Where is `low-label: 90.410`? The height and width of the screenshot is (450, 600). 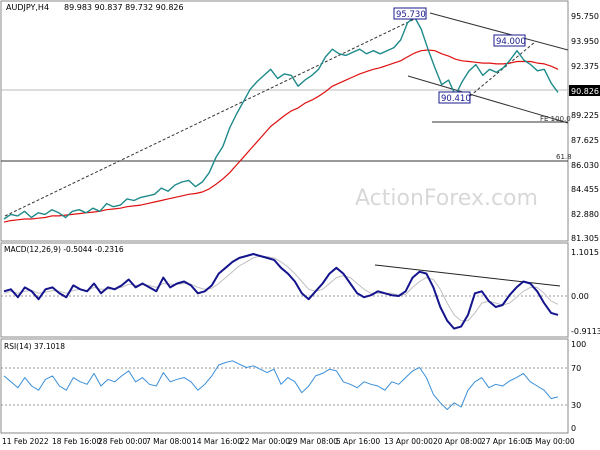 low-label: 90.410 is located at coordinates (456, 99).